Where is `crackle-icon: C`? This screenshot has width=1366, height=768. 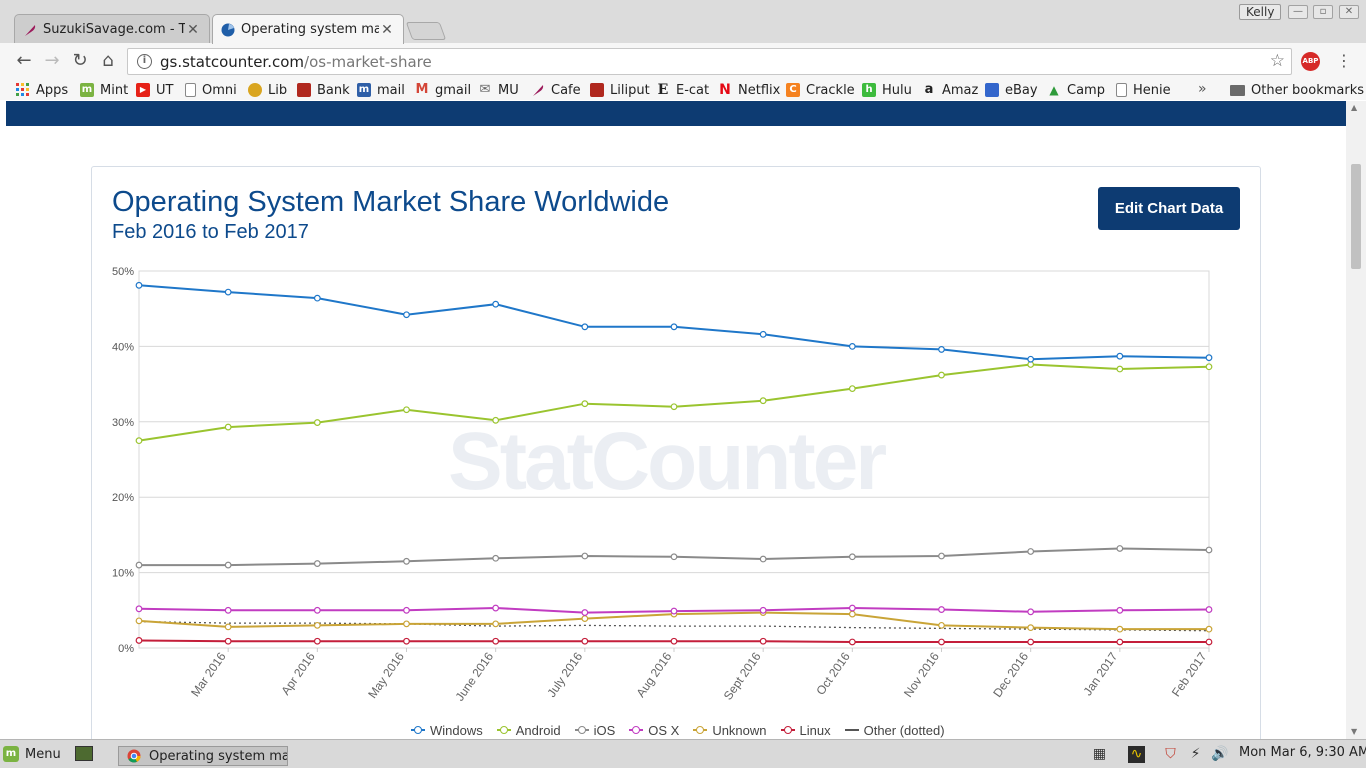 crackle-icon: C is located at coordinates (793, 90).